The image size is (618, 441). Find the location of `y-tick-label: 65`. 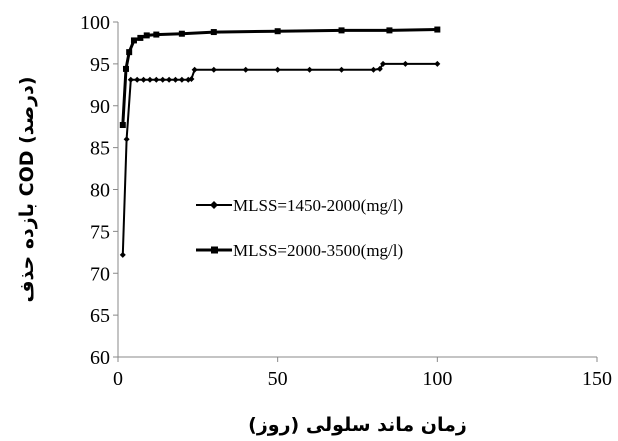

y-tick-label: 65 is located at coordinates (100, 316).